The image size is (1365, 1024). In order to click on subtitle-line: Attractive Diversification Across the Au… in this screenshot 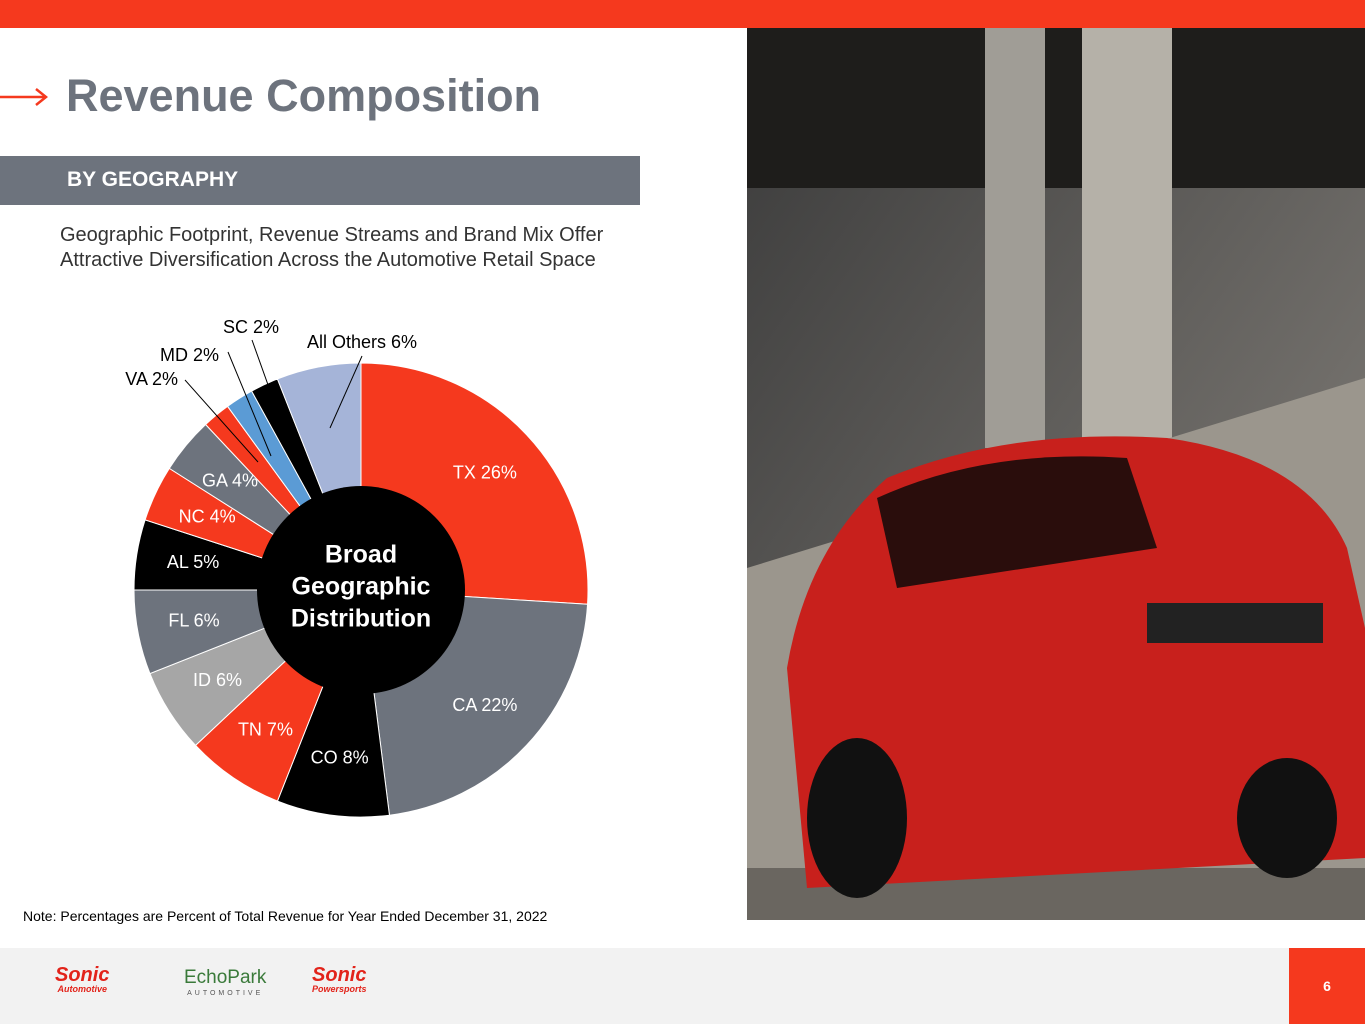, I will do `click(328, 260)`.